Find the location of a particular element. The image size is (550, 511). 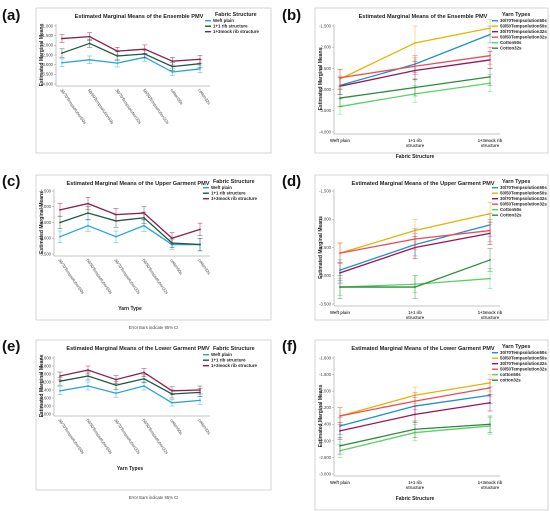

x-axis-label: Yarn Types is located at coordinates (130, 469).